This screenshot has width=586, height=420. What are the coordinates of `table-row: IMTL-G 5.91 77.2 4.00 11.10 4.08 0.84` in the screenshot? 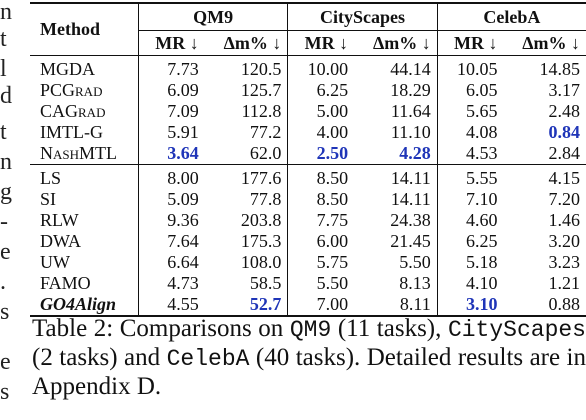 It's located at (308, 132).